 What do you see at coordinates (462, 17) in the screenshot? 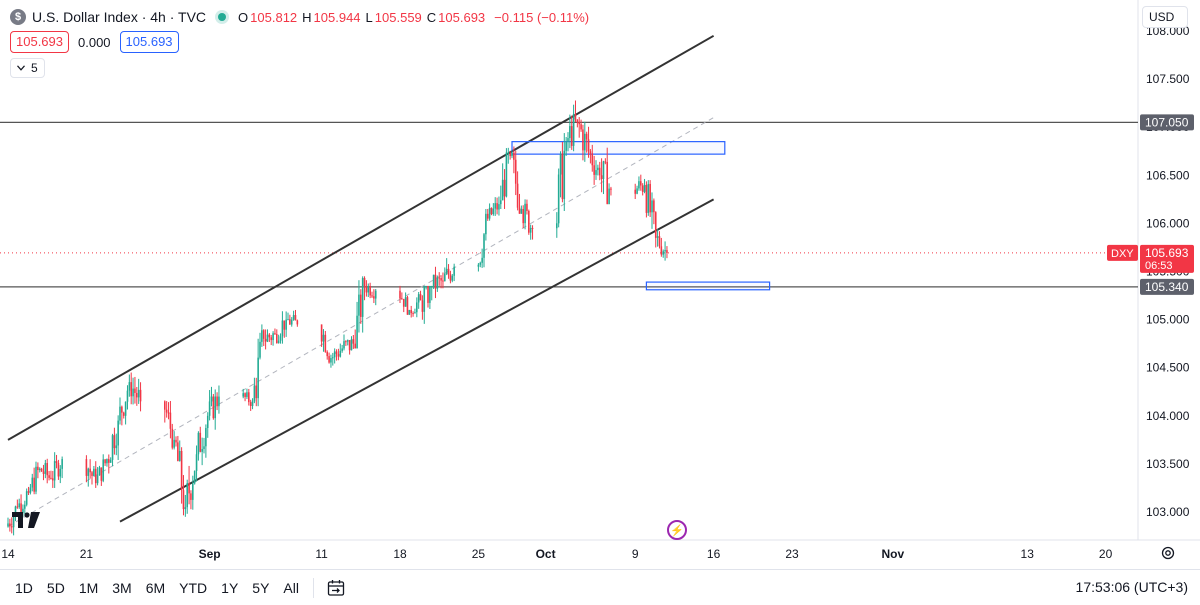
I see `ohlc-close-value: 105.693` at bounding box center [462, 17].